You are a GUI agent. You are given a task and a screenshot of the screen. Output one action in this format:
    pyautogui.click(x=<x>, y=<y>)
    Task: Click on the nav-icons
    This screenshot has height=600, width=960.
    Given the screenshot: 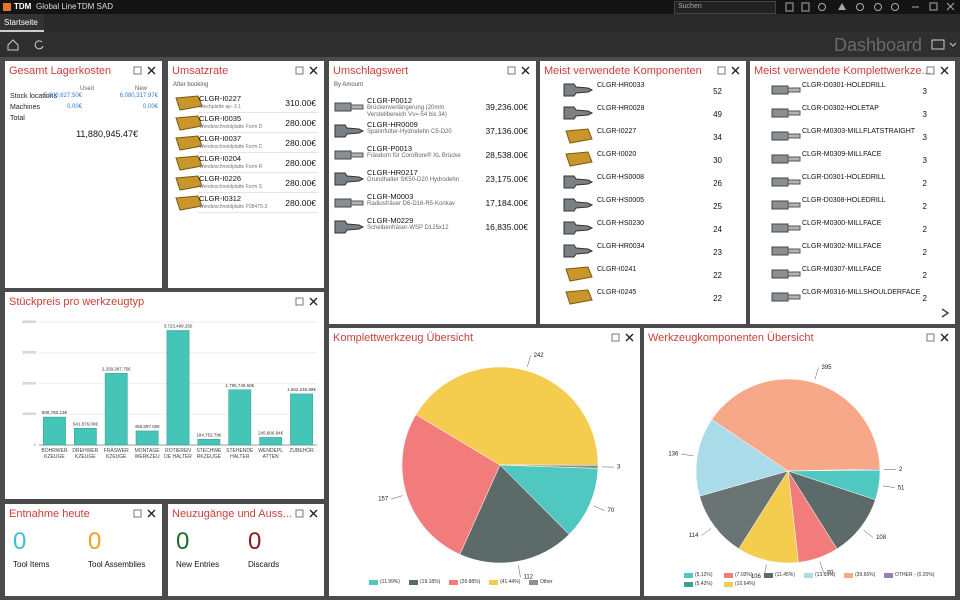 What is the action you would take?
    pyautogui.click(x=25, y=45)
    